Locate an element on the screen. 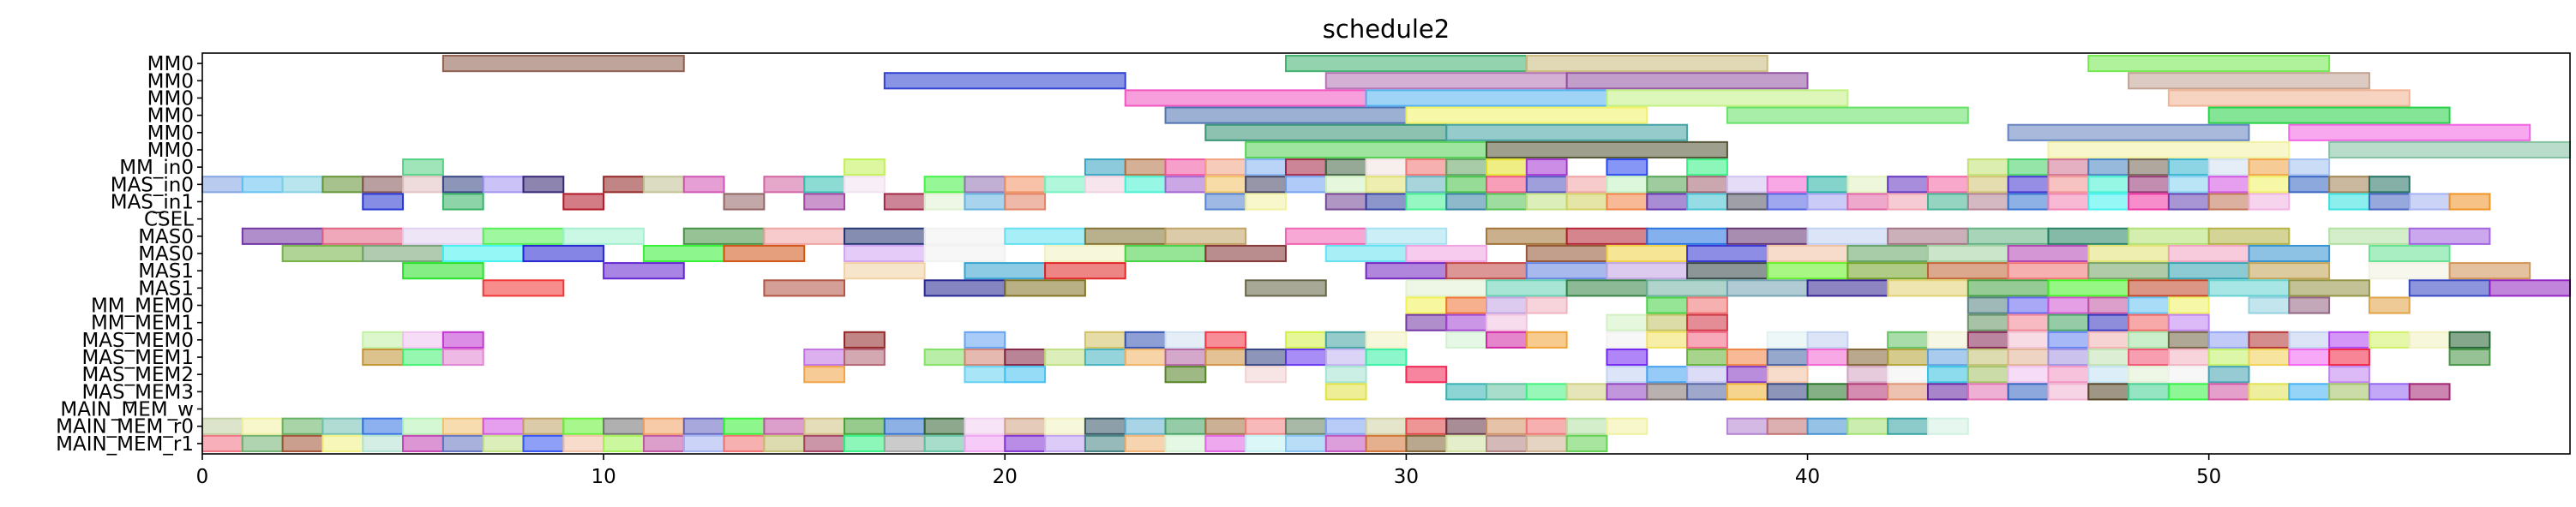 The width and height of the screenshot is (2576, 507). y-tick-label: MAS0 is located at coordinates (166, 237).